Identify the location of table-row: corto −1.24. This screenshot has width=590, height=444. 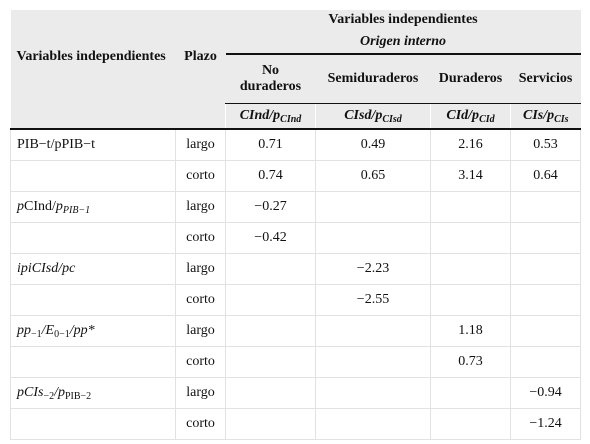
(296, 424).